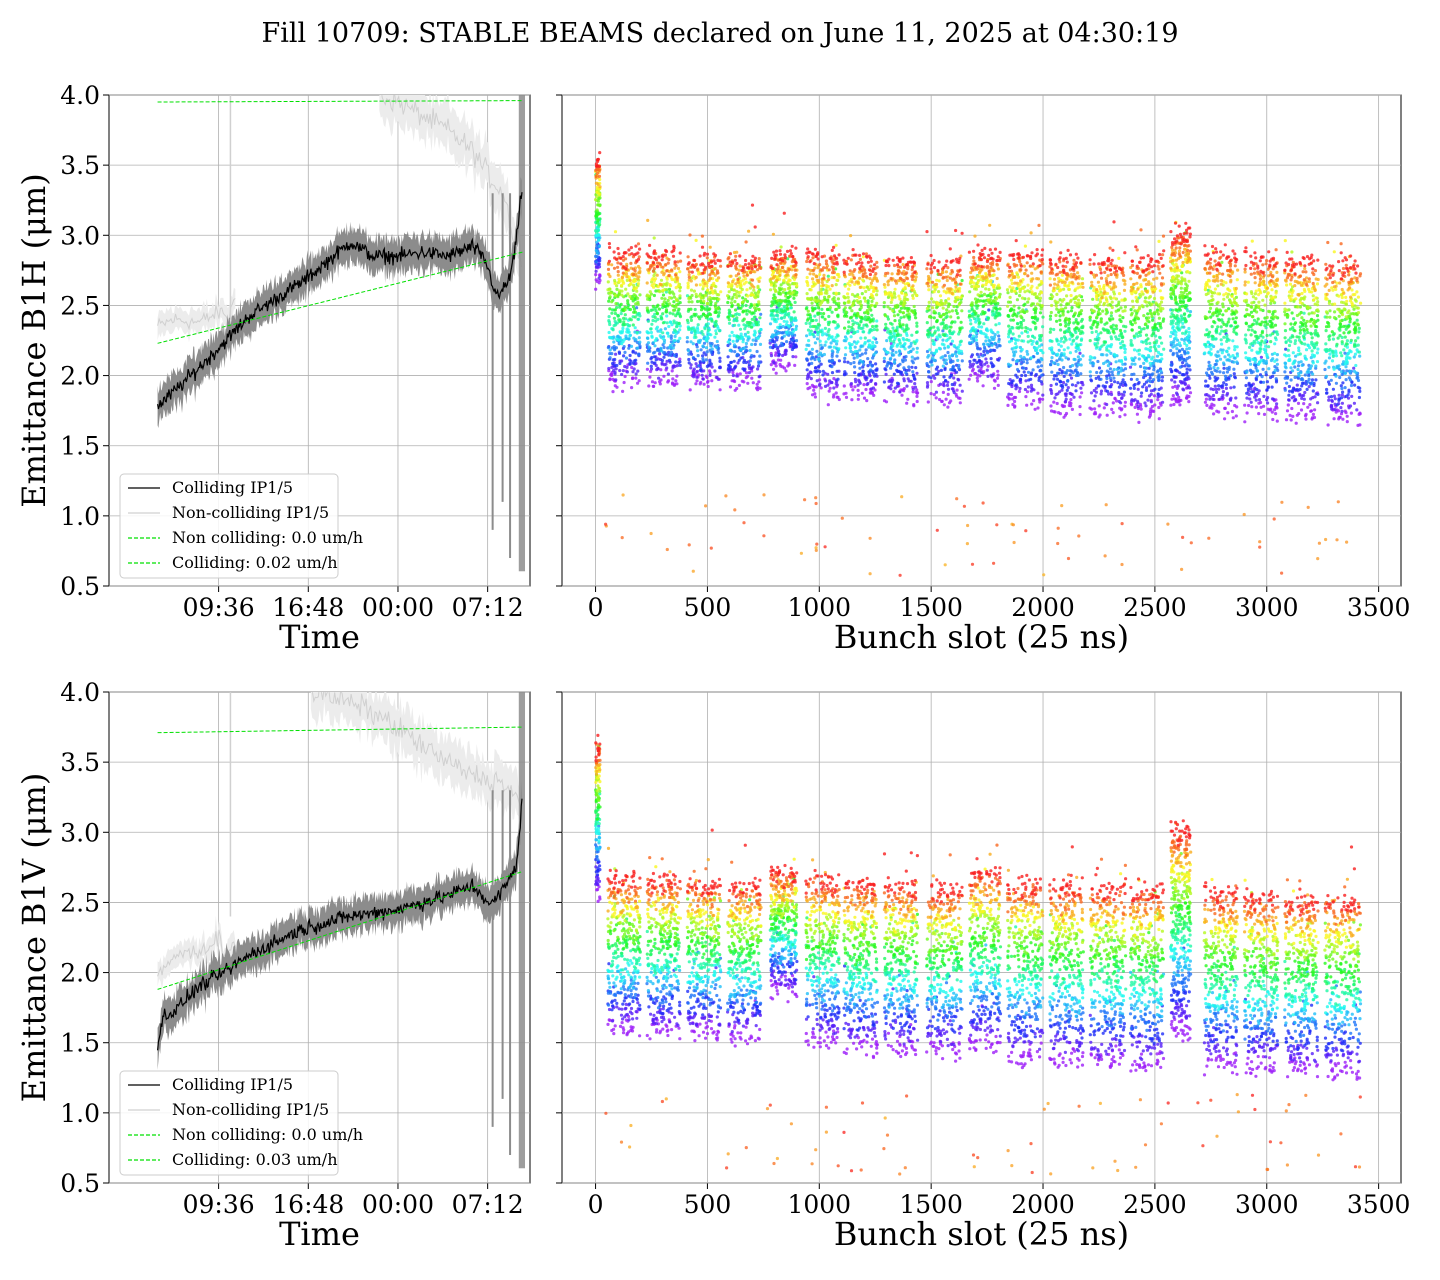 This screenshot has height=1280, width=1440. I want to click on bunch-train, so click(1108, 319).